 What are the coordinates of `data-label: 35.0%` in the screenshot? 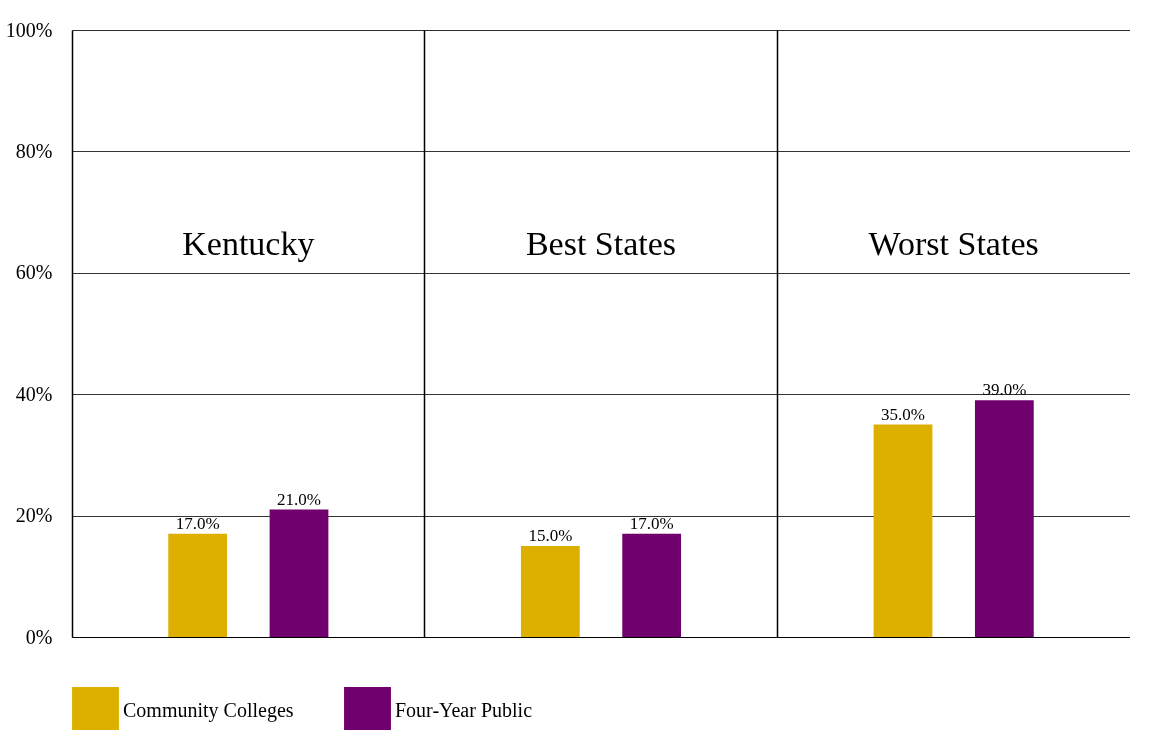 It's located at (903, 414).